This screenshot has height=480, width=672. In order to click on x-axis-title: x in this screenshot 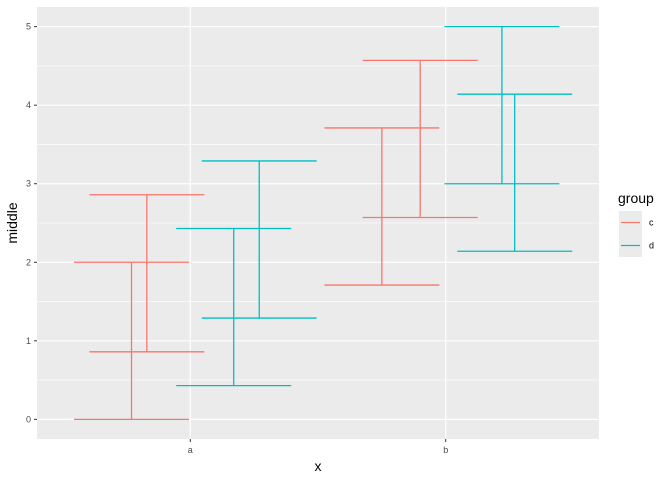, I will do `click(318, 466)`.